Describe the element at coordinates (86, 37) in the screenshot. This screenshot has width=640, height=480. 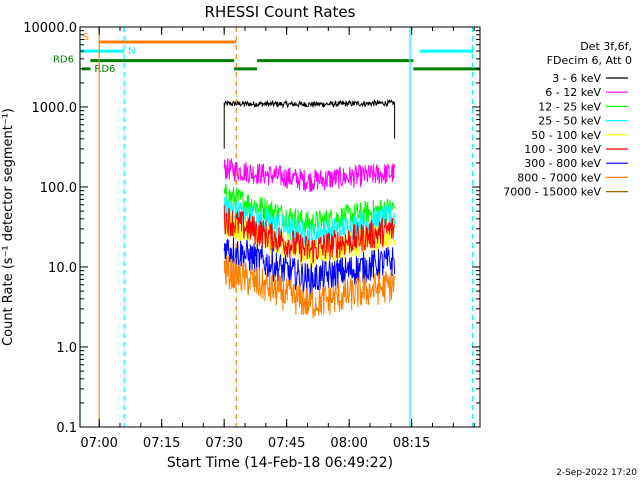
I see `flag-bar-label: S` at that location.